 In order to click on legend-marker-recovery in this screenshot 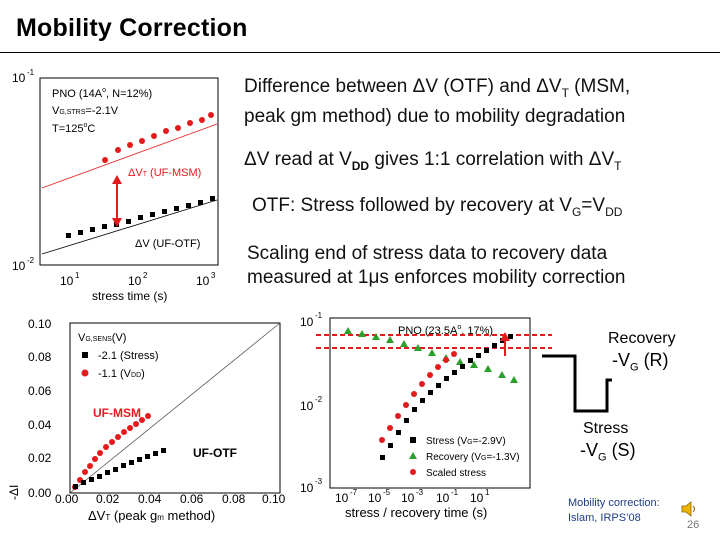, I will do `click(413, 455)`.